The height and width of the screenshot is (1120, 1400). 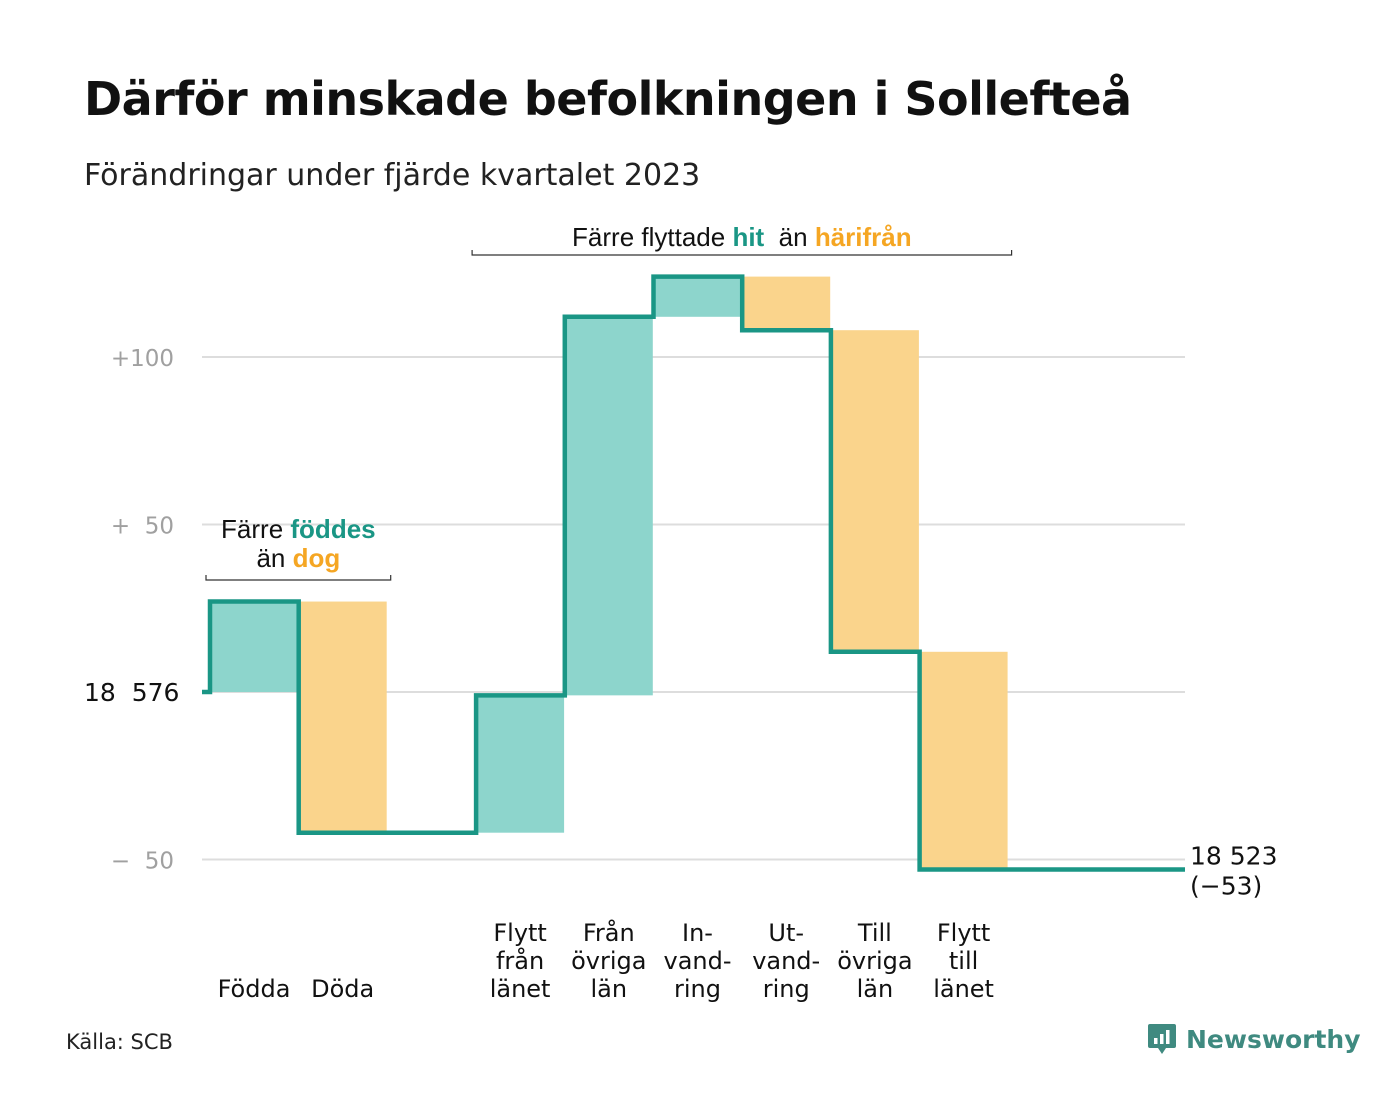 I want to click on annotation-text: Färre flyttade hit än härifrån, so click(x=742, y=237).